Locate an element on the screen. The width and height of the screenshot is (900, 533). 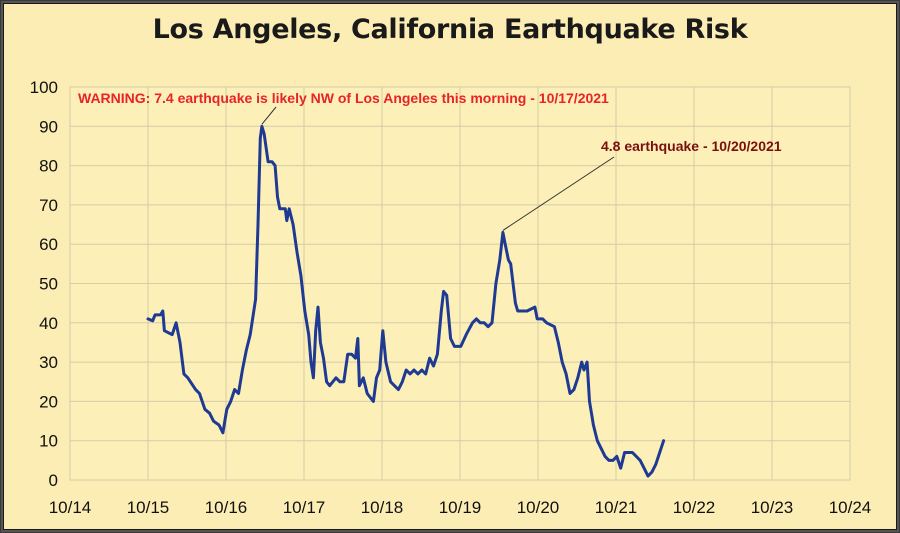
y-tick-label: 80 is located at coordinates (48, 166).